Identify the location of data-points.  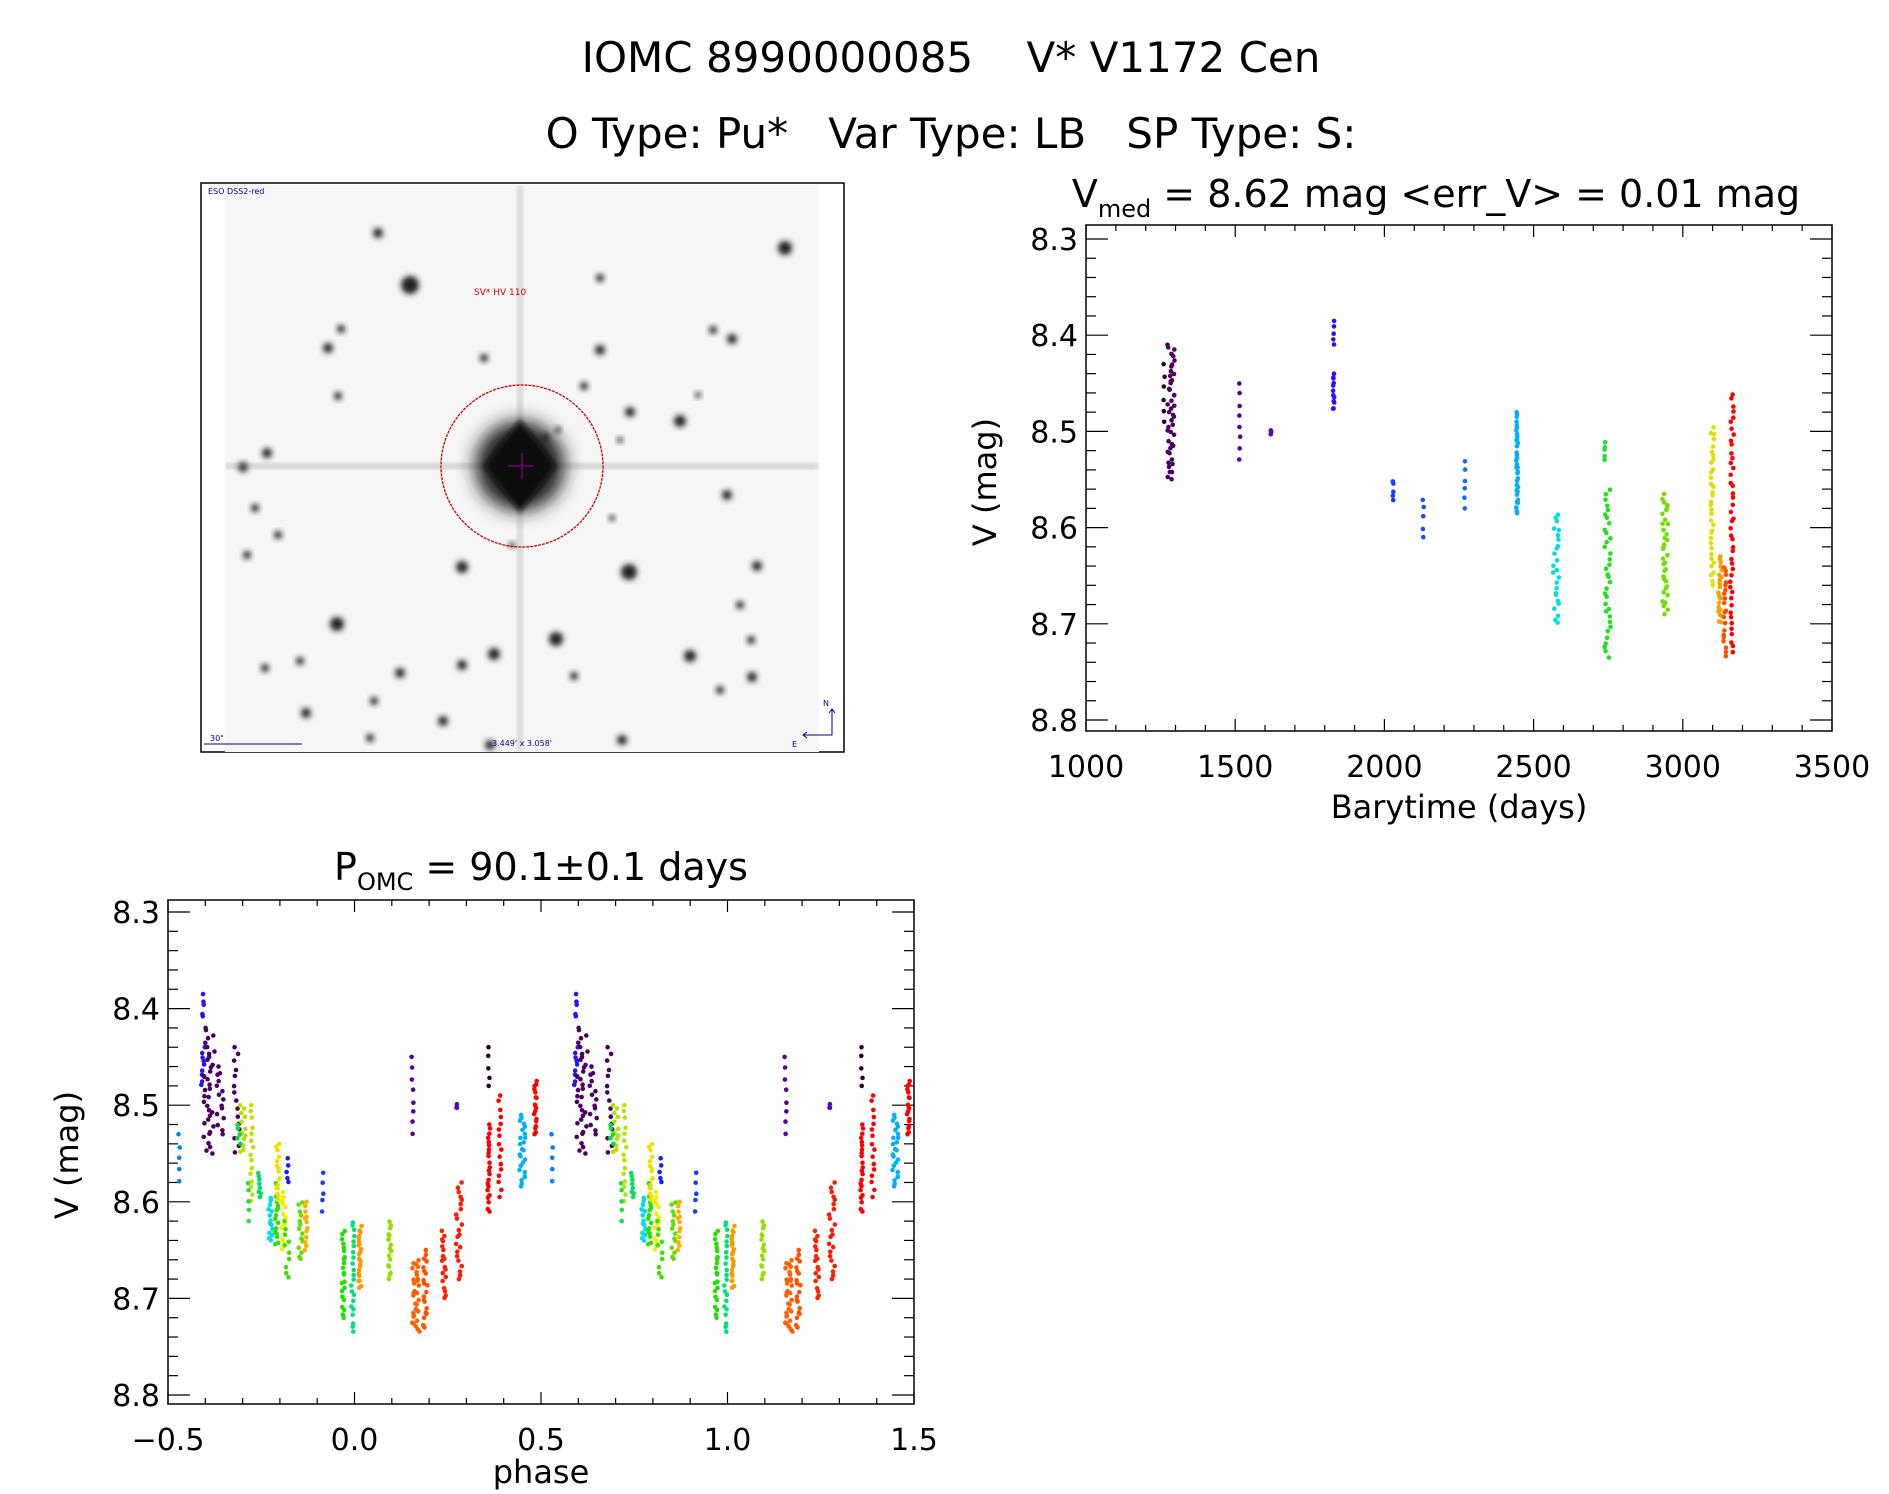
(544, 1162).